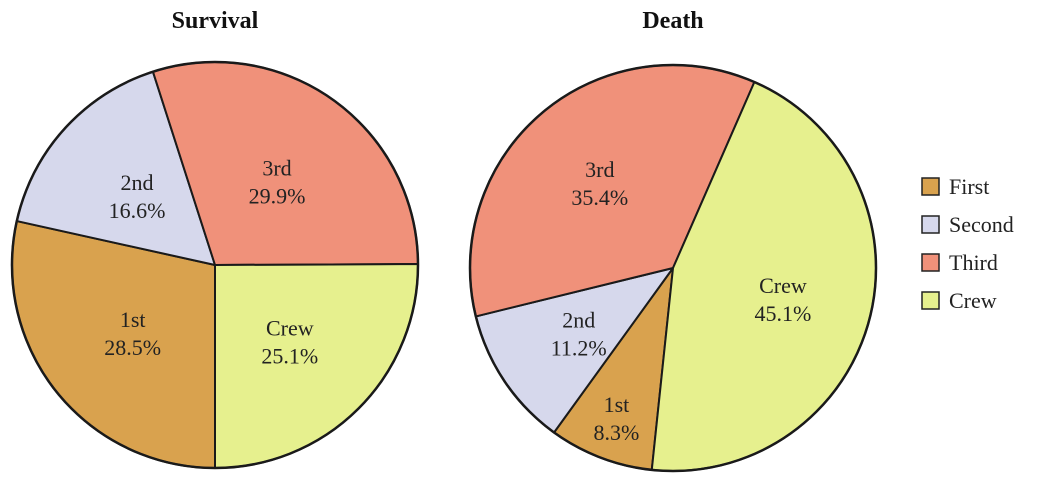 This screenshot has height=487, width=1043. I want to click on slice-percent-label: 16.6%, so click(137, 210).